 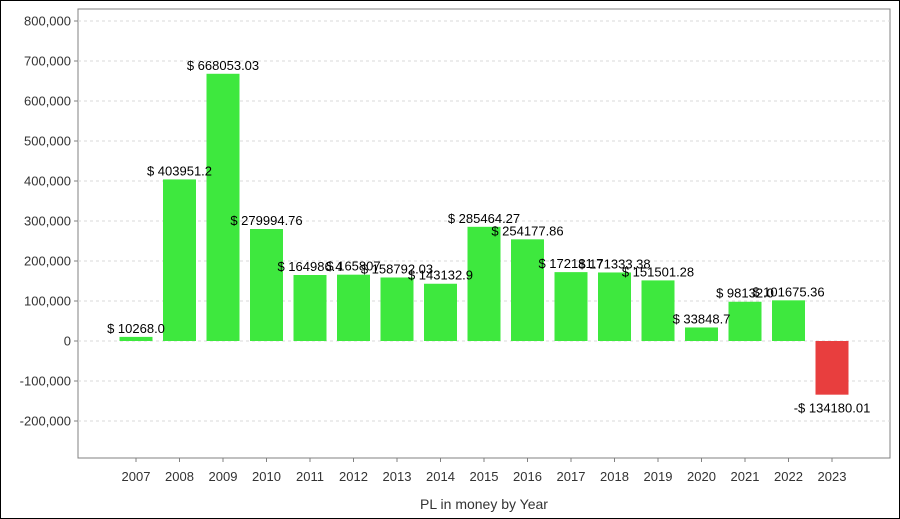 I want to click on data-label: $ 285464.27, so click(x=484, y=218).